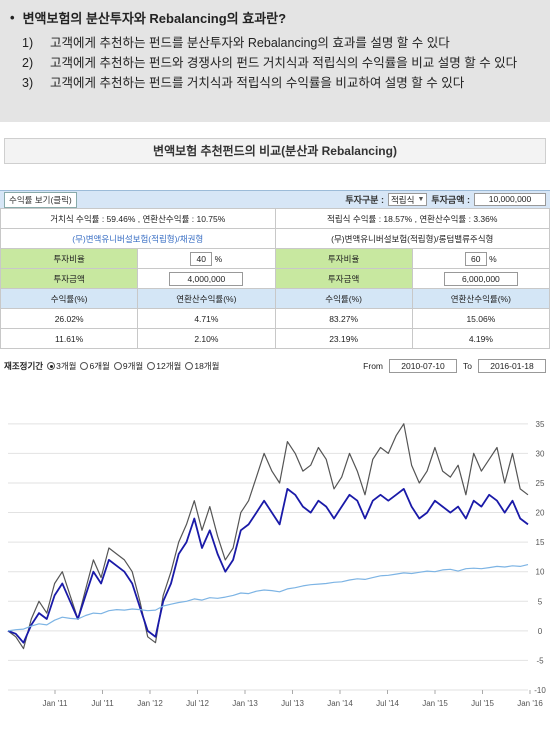 This screenshot has width=550, height=732. Describe the element at coordinates (138, 218) in the screenshot. I see `summary-lump-sum: 거치식 수익률 : 59.46% , 연환산수익률 : 10.75%` at that location.